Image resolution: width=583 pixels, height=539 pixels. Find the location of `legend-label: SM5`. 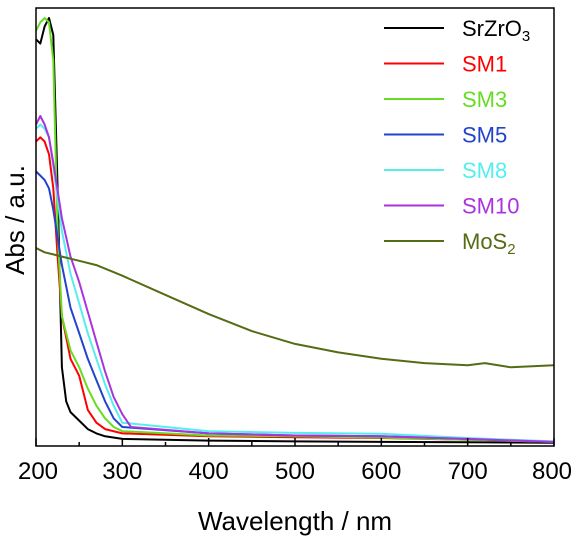

legend-label: SM5 is located at coordinates (484, 135).